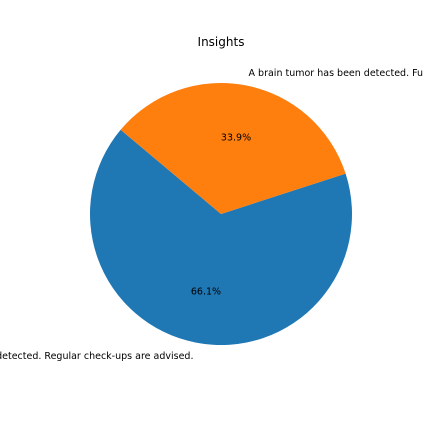 Image resolution: width=432 pixels, height=432 pixels. Describe the element at coordinates (236, 137) in the screenshot. I see `percent-label-2: 33.9%` at that location.